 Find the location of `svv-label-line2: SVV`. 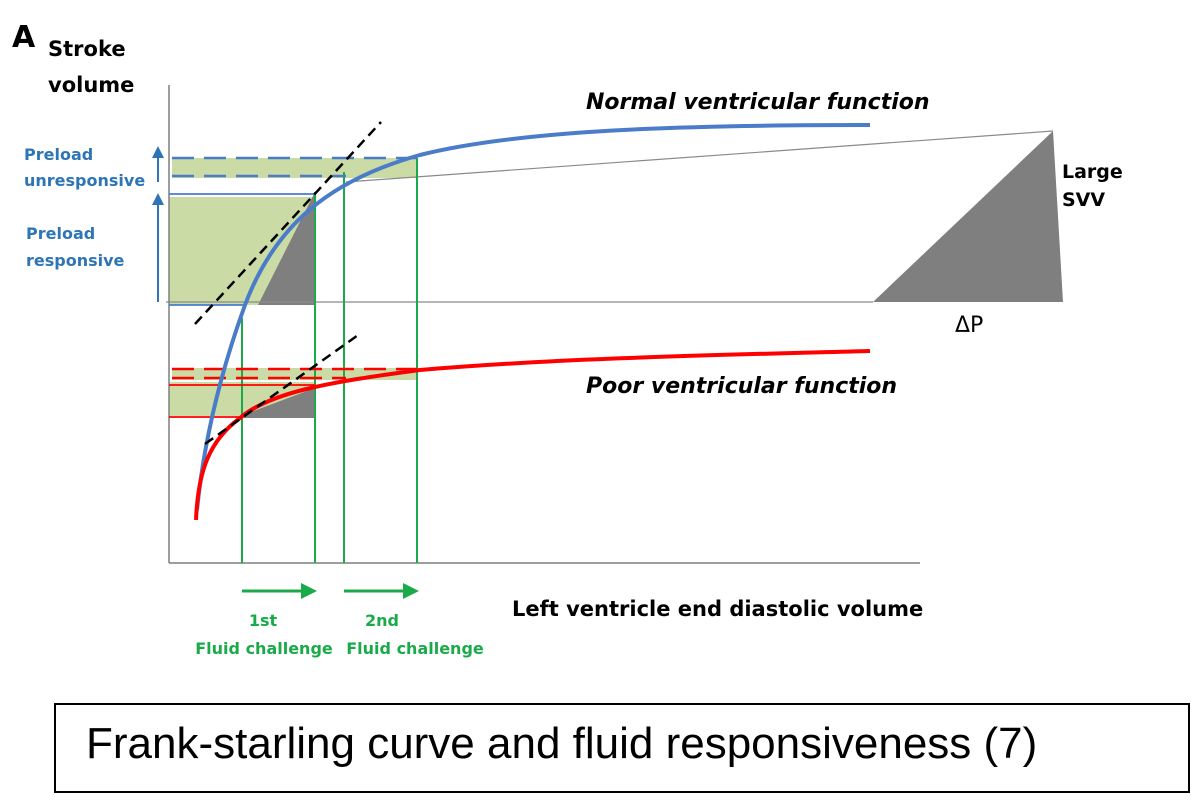

svv-label-line2: SVV is located at coordinates (1083, 200).